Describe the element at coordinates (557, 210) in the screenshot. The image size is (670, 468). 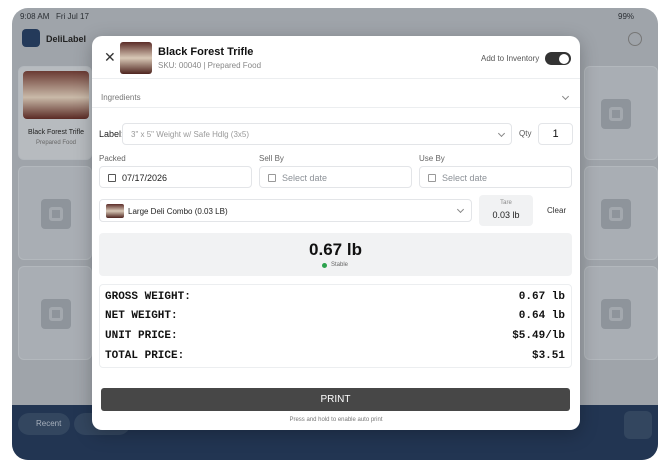
I see `clear-button: Clear` at that location.